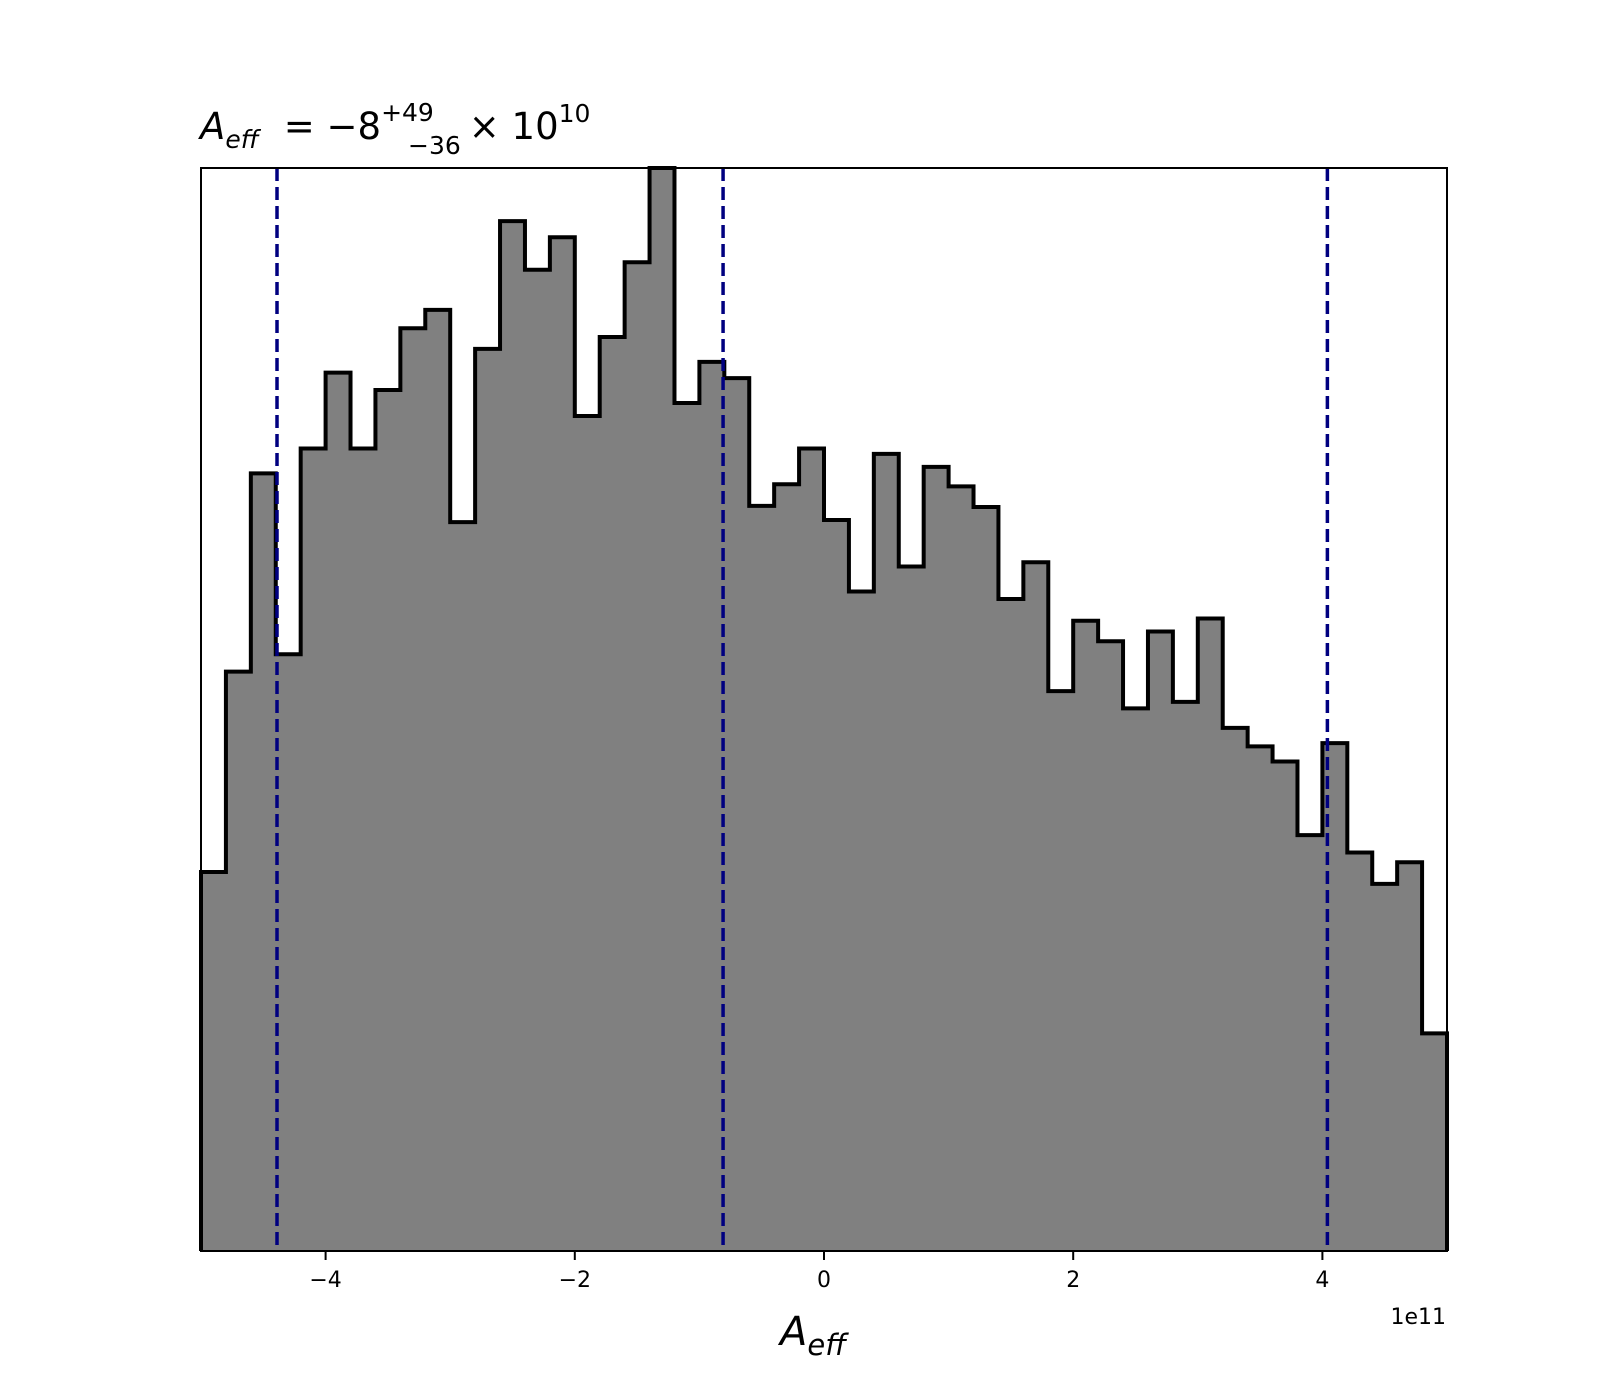  I want to click on x-axis-label-subscript: eff, so click(828, 1345).